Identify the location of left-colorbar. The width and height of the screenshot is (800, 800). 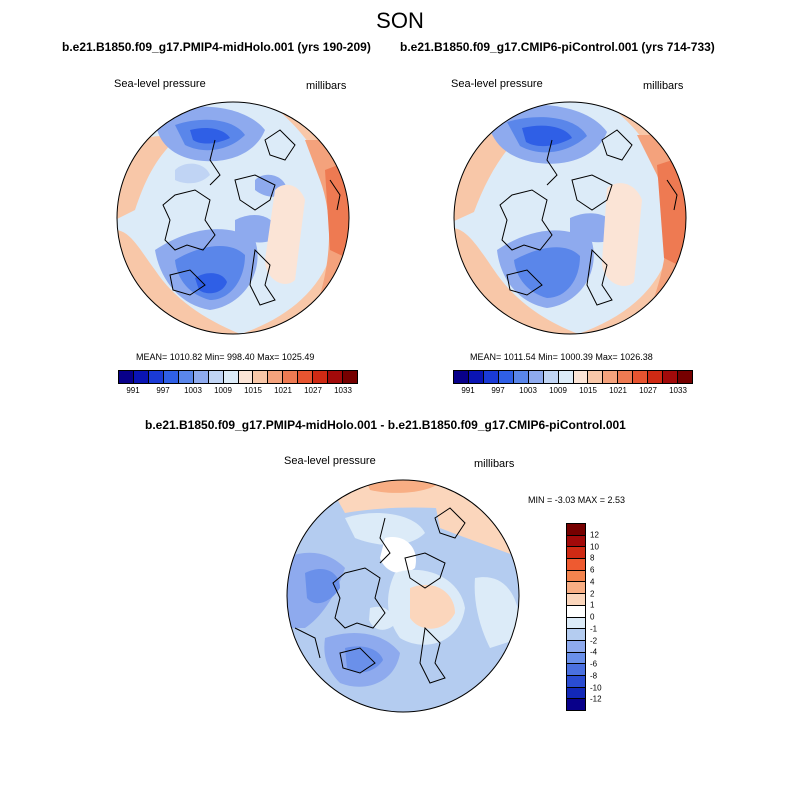
(238, 377).